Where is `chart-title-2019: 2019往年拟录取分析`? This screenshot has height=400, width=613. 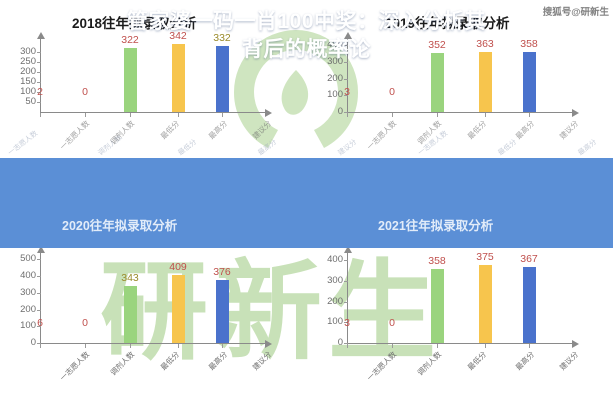 chart-title-2019: 2019往年拟录取分析 is located at coordinates (447, 23).